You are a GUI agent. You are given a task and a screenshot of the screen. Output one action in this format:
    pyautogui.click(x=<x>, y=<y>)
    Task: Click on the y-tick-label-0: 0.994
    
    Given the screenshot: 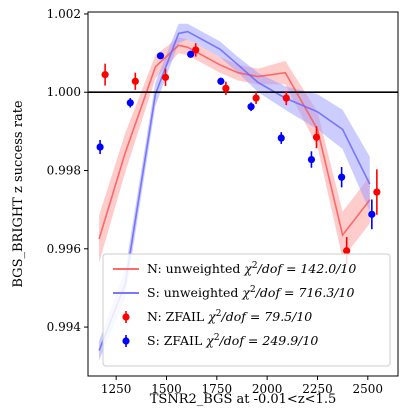 What is the action you would take?
    pyautogui.click(x=64, y=327)
    